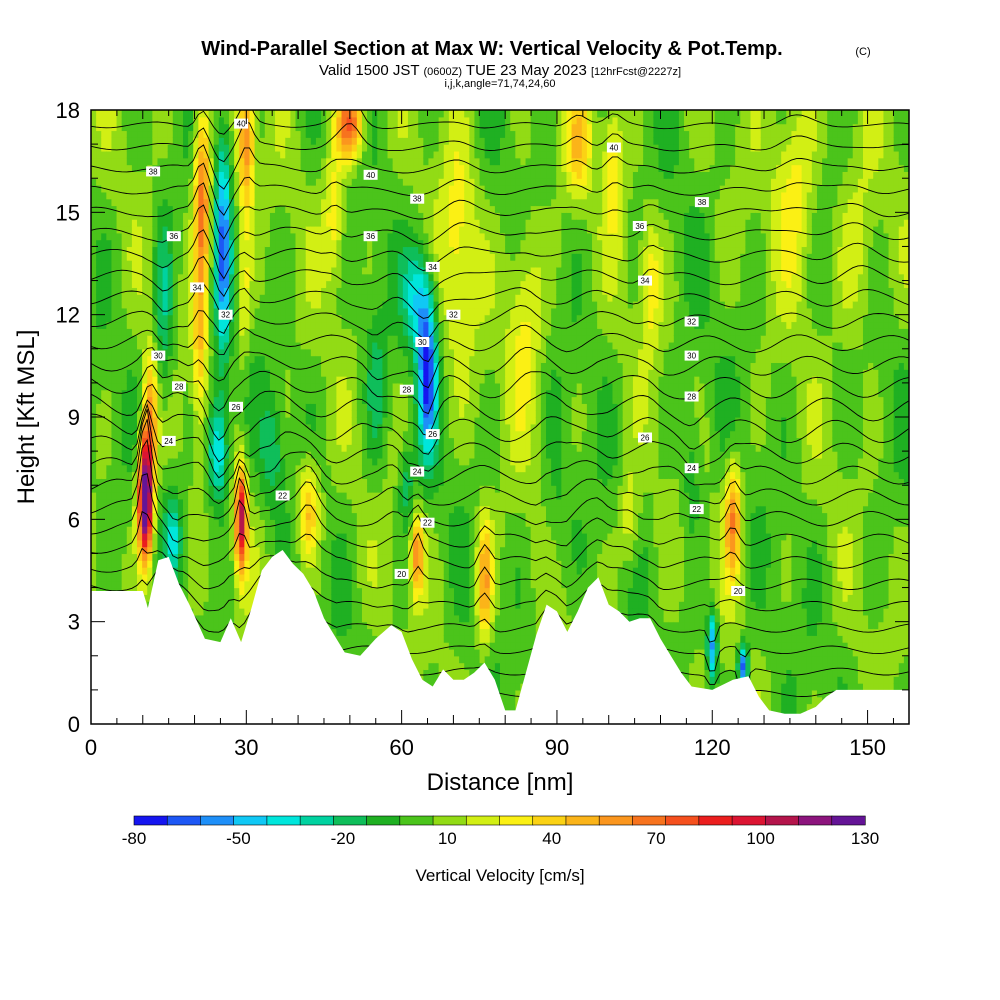  Describe the element at coordinates (526, 70) in the screenshot. I see `valid-date: TUE 23 May 2023` at that location.